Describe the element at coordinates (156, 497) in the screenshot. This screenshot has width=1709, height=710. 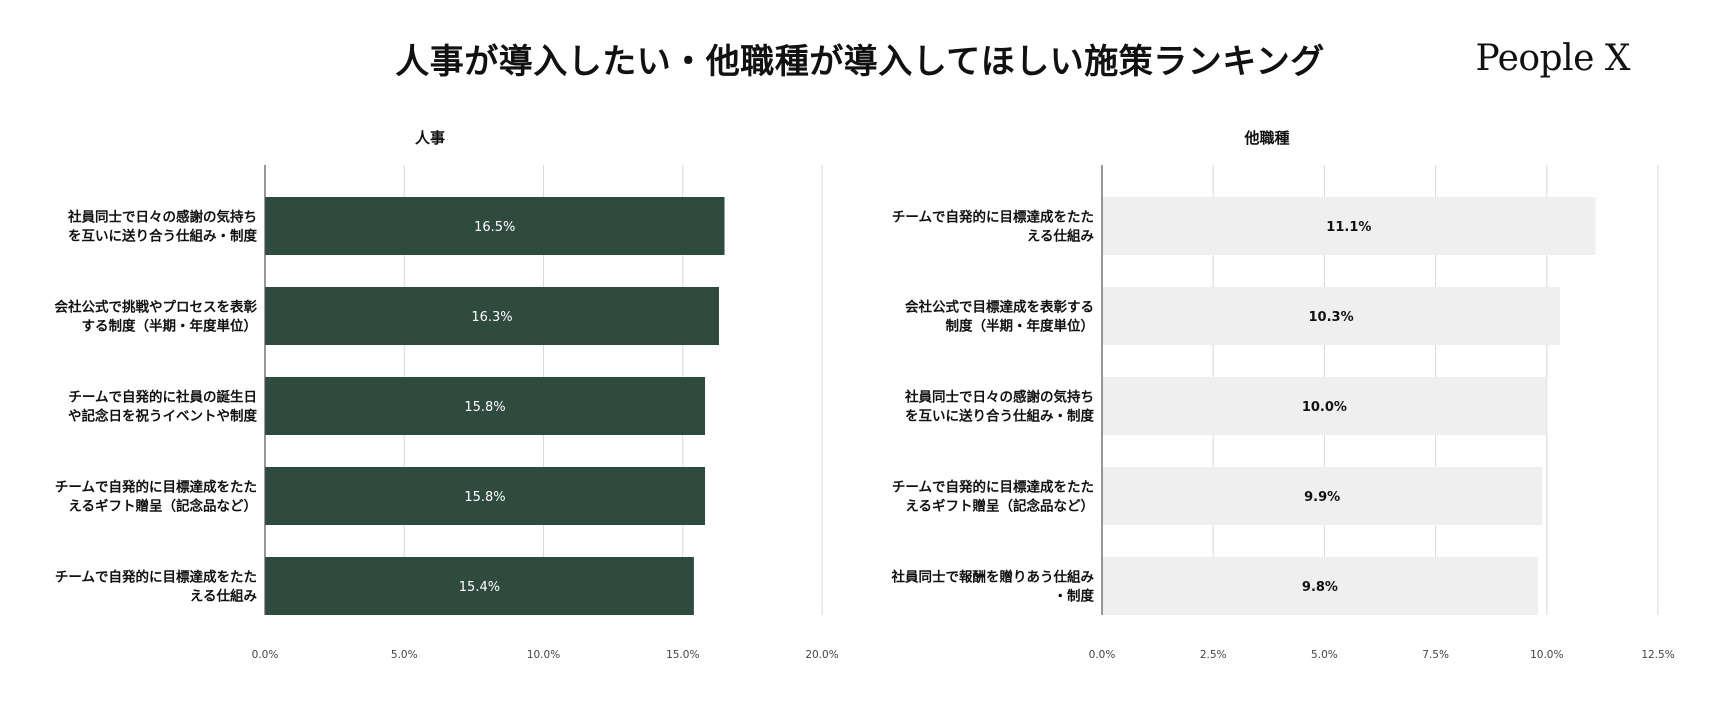
I see `hr-category-label: チームで自発的に目標達成をたたえるギフト贈呈（記念品など）` at that location.